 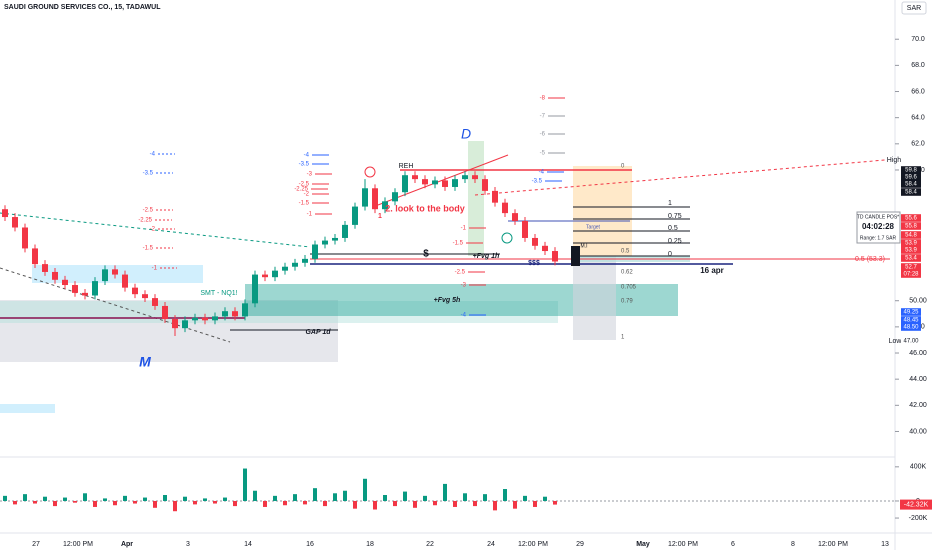 What do you see at coordinates (916, 504) in the screenshot?
I see `volume-last-label: -42.32K` at bounding box center [916, 504].